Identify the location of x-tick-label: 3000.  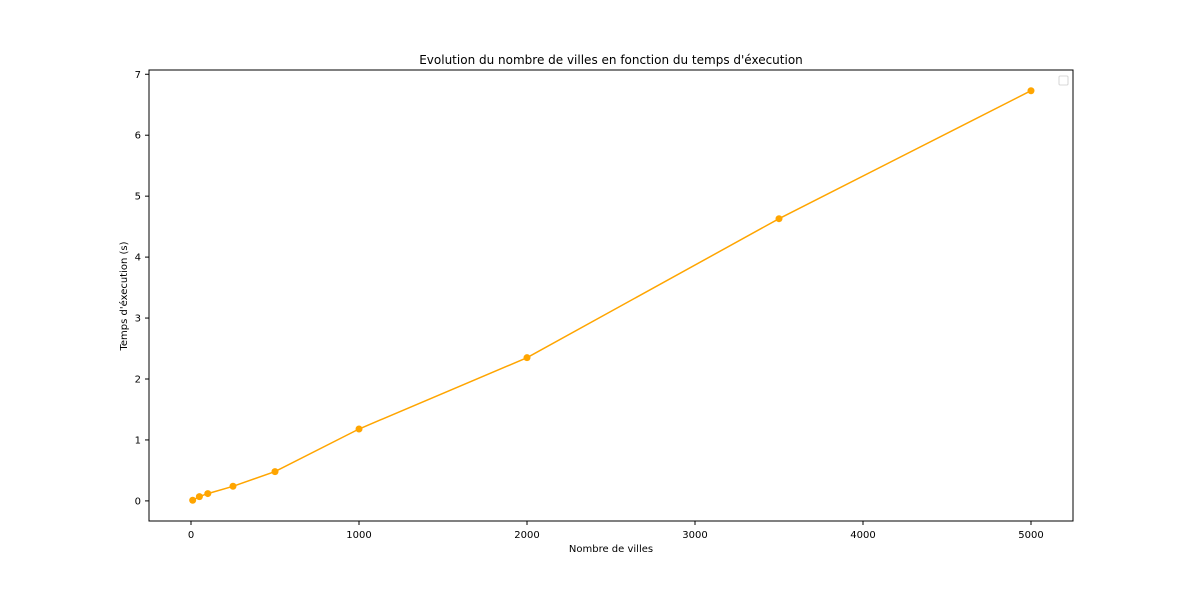
(694, 535).